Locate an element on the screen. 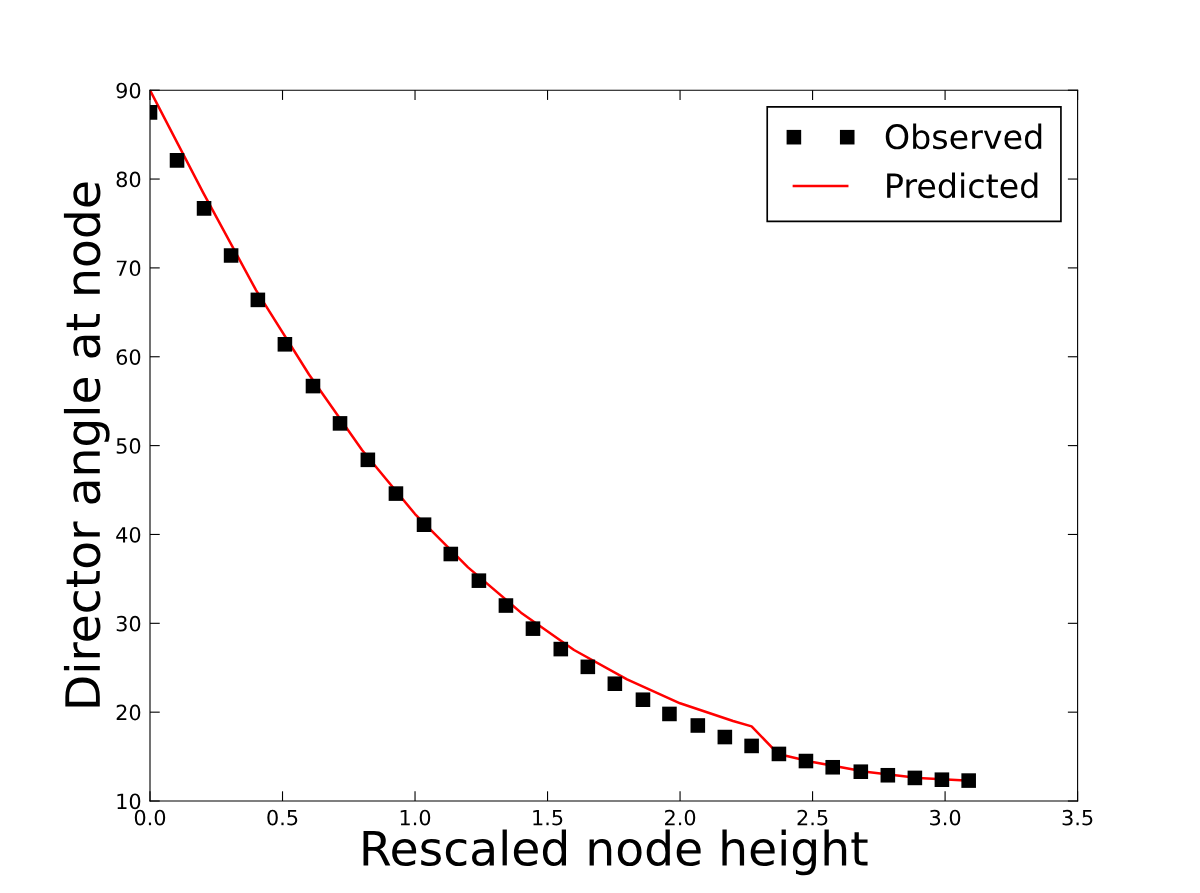 The image size is (1200, 893). y-tick-label: 10 is located at coordinates (129, 801).